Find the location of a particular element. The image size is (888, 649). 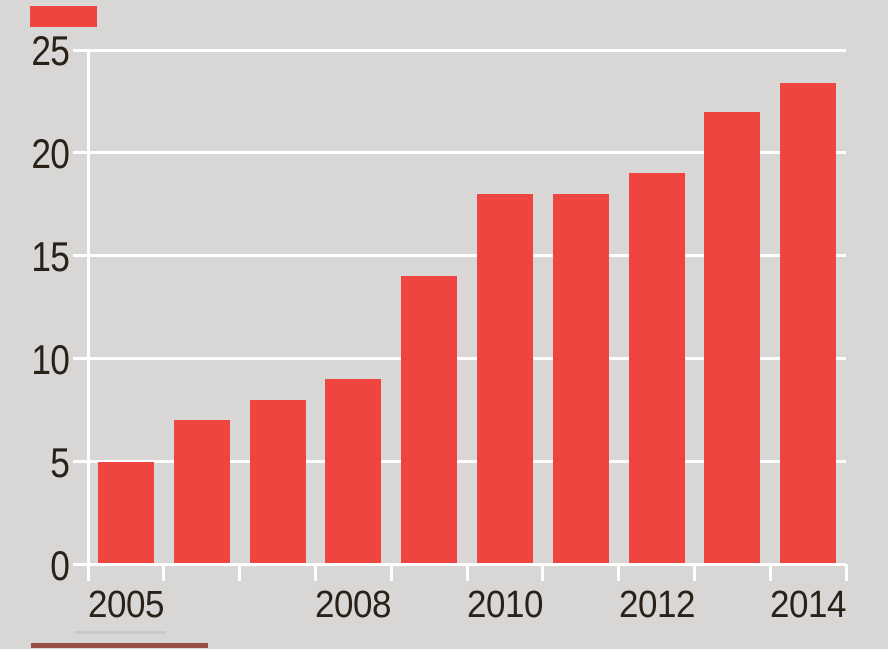

bar-2005 is located at coordinates (125, 513).